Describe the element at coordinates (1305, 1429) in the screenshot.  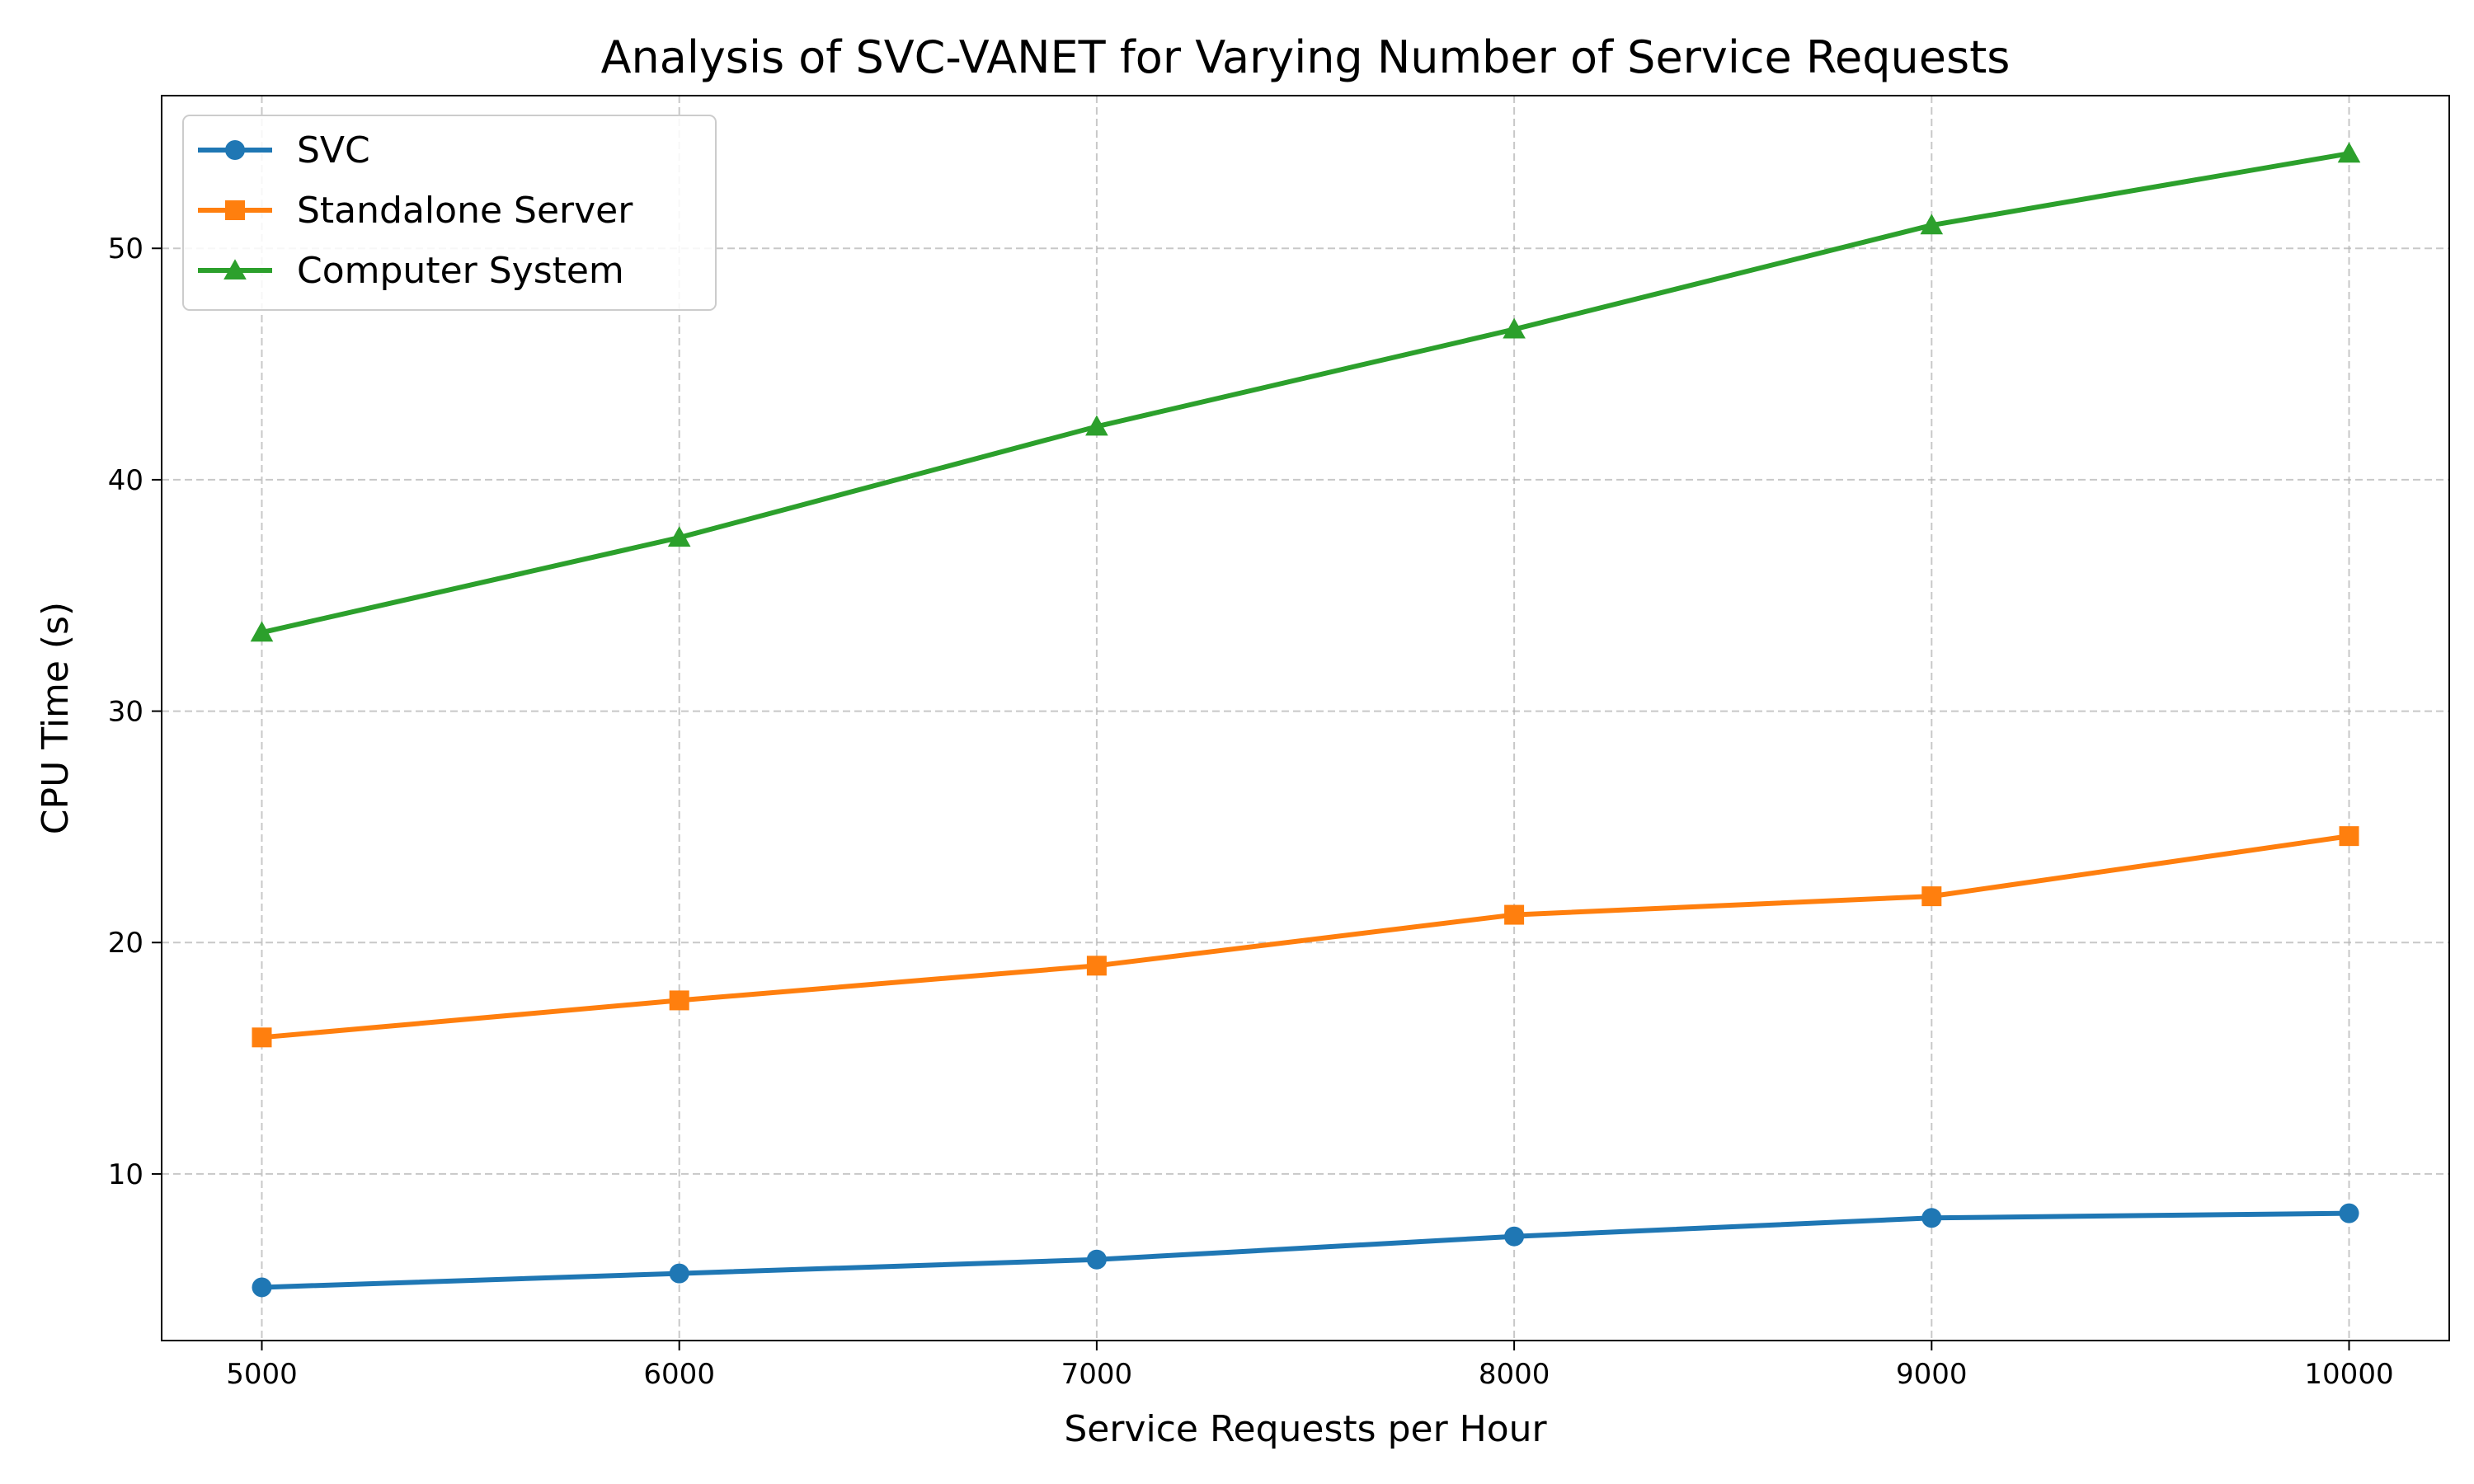
I see `x-axis-label: Service Requests per Hour` at that location.